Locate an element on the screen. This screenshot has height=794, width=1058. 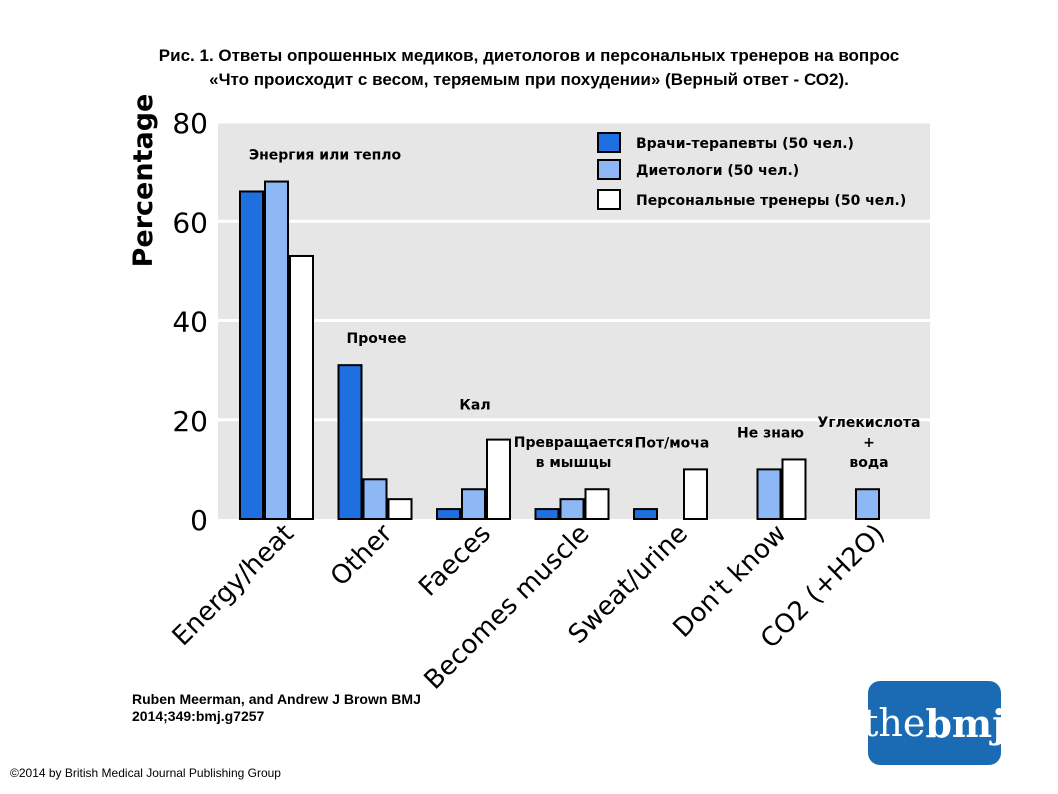
category-annotation: Углекислота + вода is located at coordinates (869, 443).